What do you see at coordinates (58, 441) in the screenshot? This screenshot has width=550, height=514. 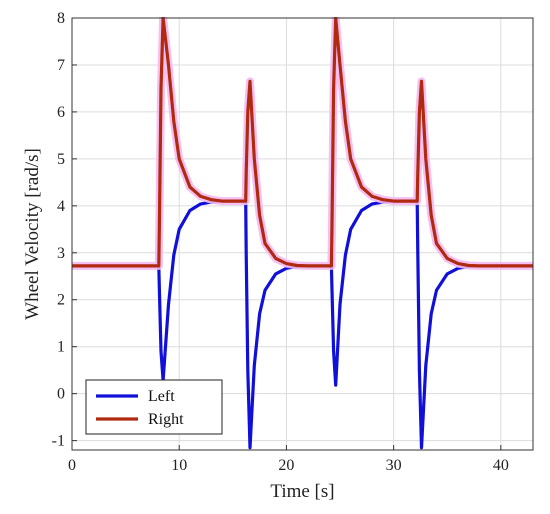 I see `y-tick-label: -1` at bounding box center [58, 441].